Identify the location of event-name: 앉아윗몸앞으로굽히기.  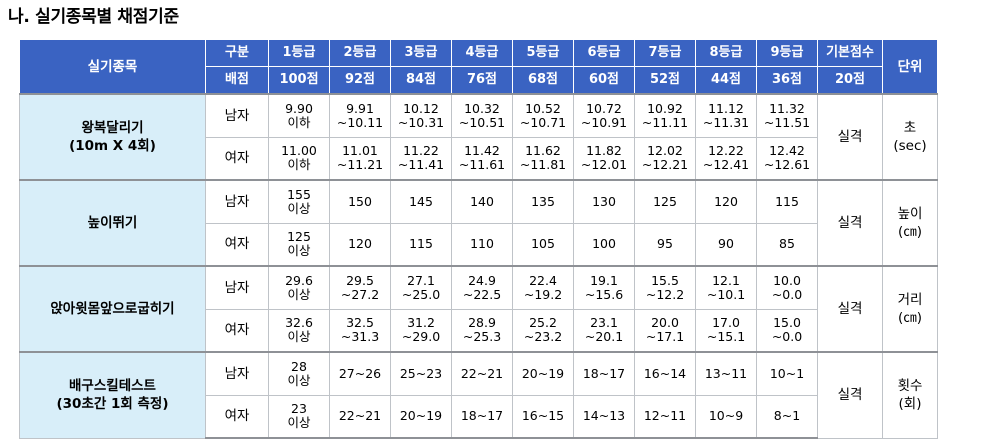
(112, 309).